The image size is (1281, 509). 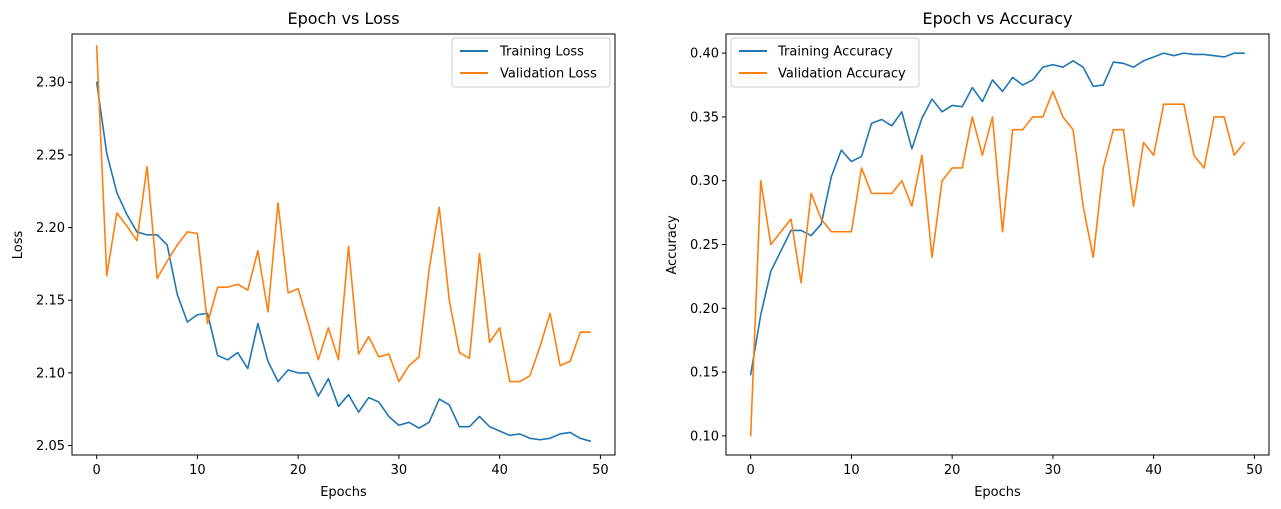 I want to click on accuracy-y-tick-label: 0.20, so click(x=704, y=309).